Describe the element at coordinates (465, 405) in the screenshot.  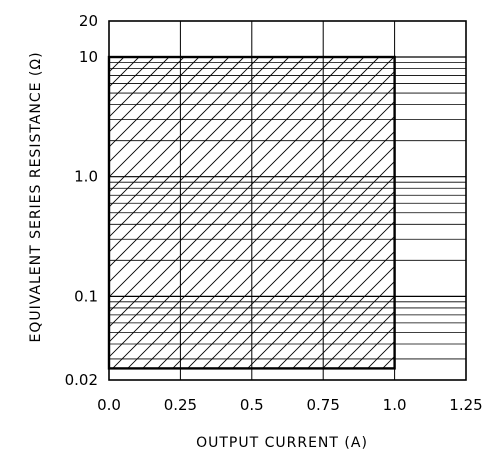
I see `x-tick-label: 1.25` at that location.